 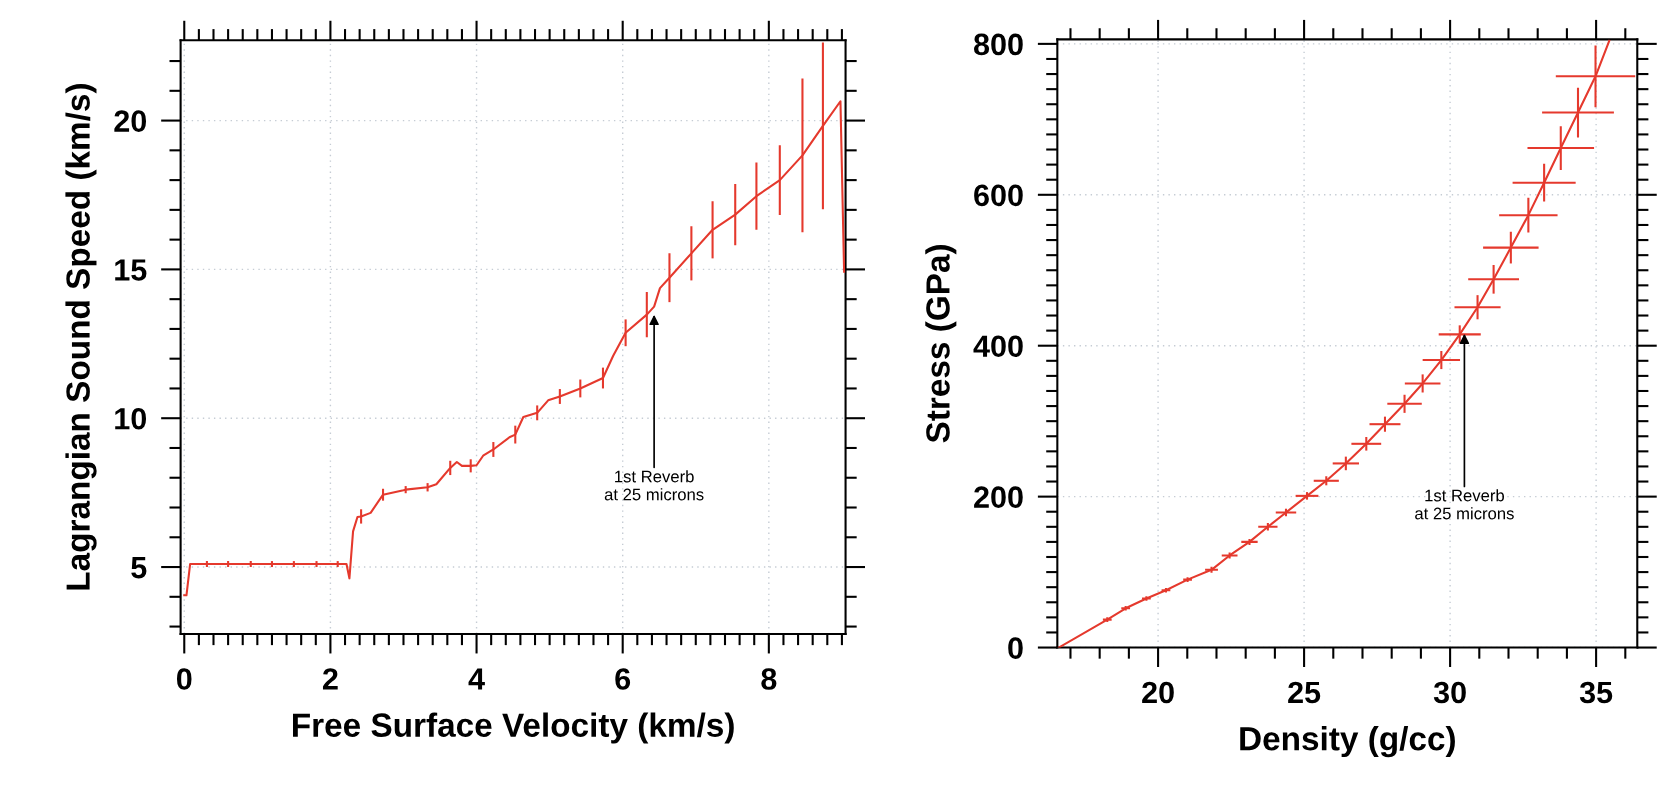 I want to click on x-tick-label: 20, so click(x=1158, y=692).